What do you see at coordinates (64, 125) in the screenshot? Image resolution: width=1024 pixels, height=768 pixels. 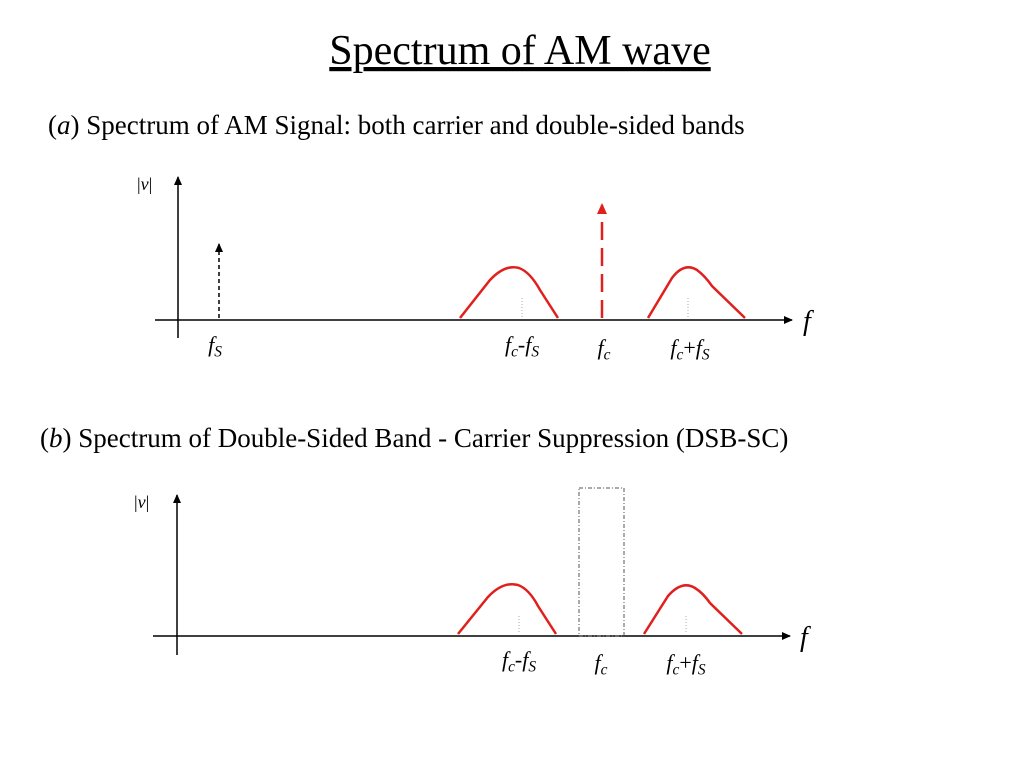 I see `text-part: a` at bounding box center [64, 125].